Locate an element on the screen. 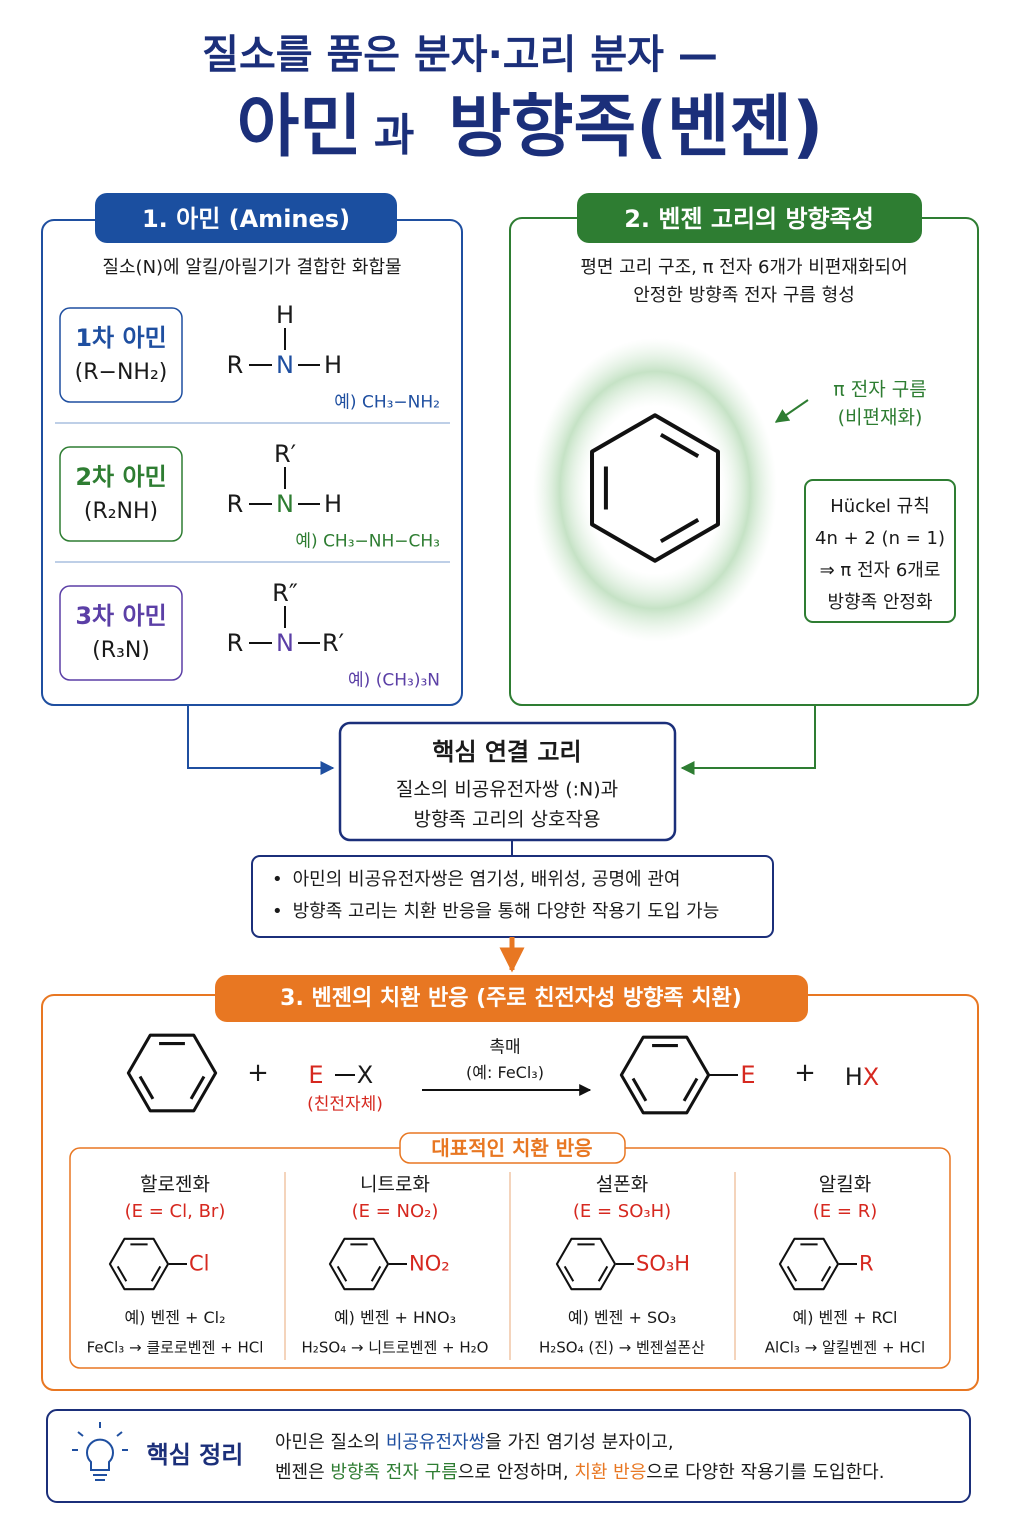 This screenshot has width=1024, height=1536. summary-text: 을 가진 염기성 분자이고, is located at coordinates (579, 1442).